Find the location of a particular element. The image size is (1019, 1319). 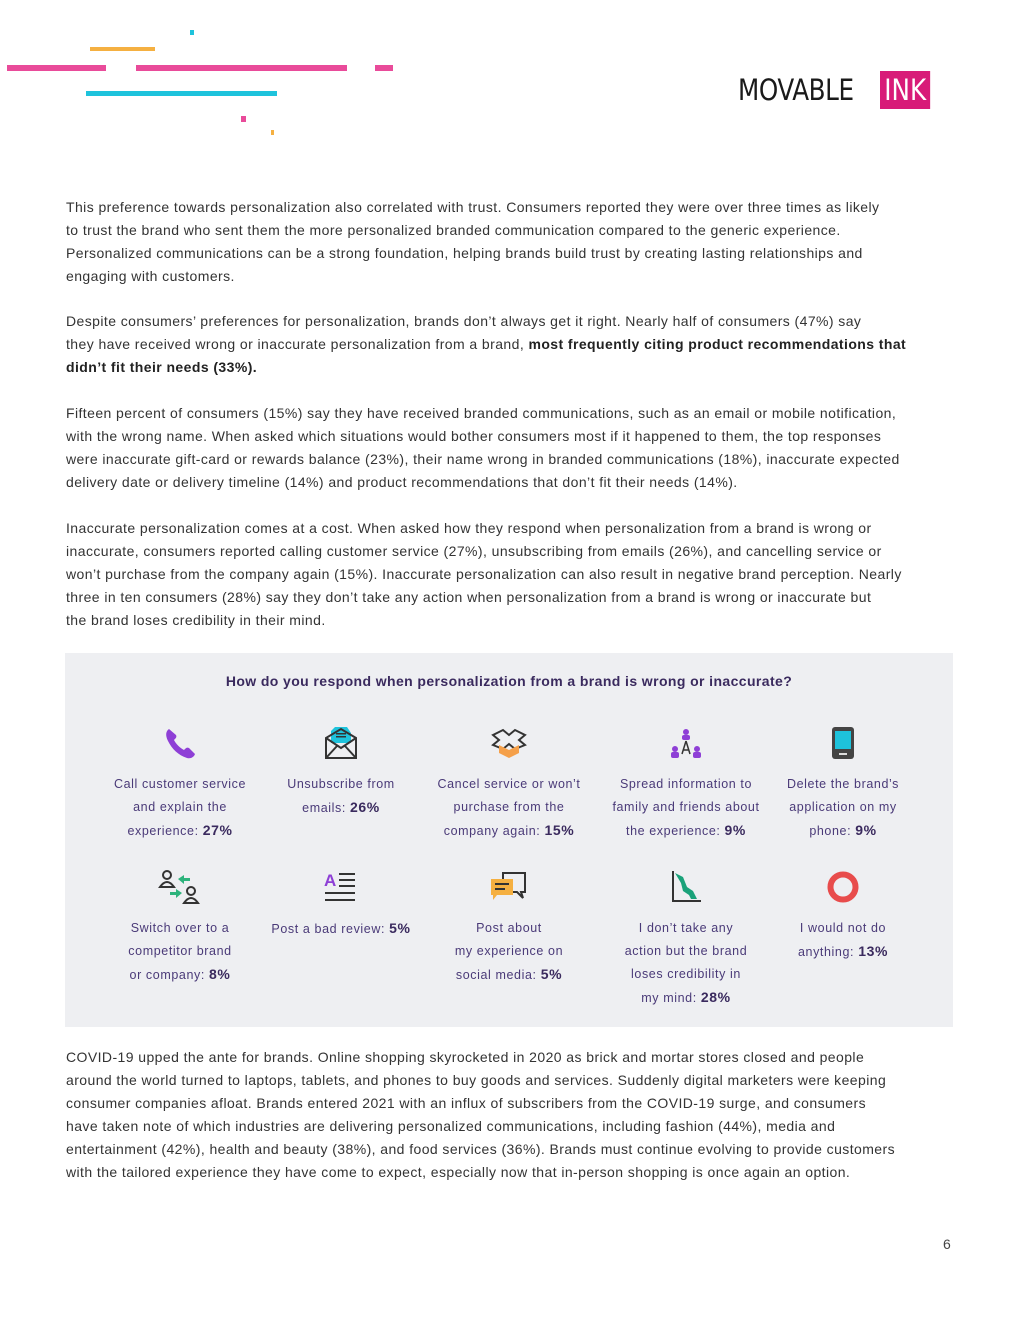

label-text: Post about is located at coordinates (509, 928).